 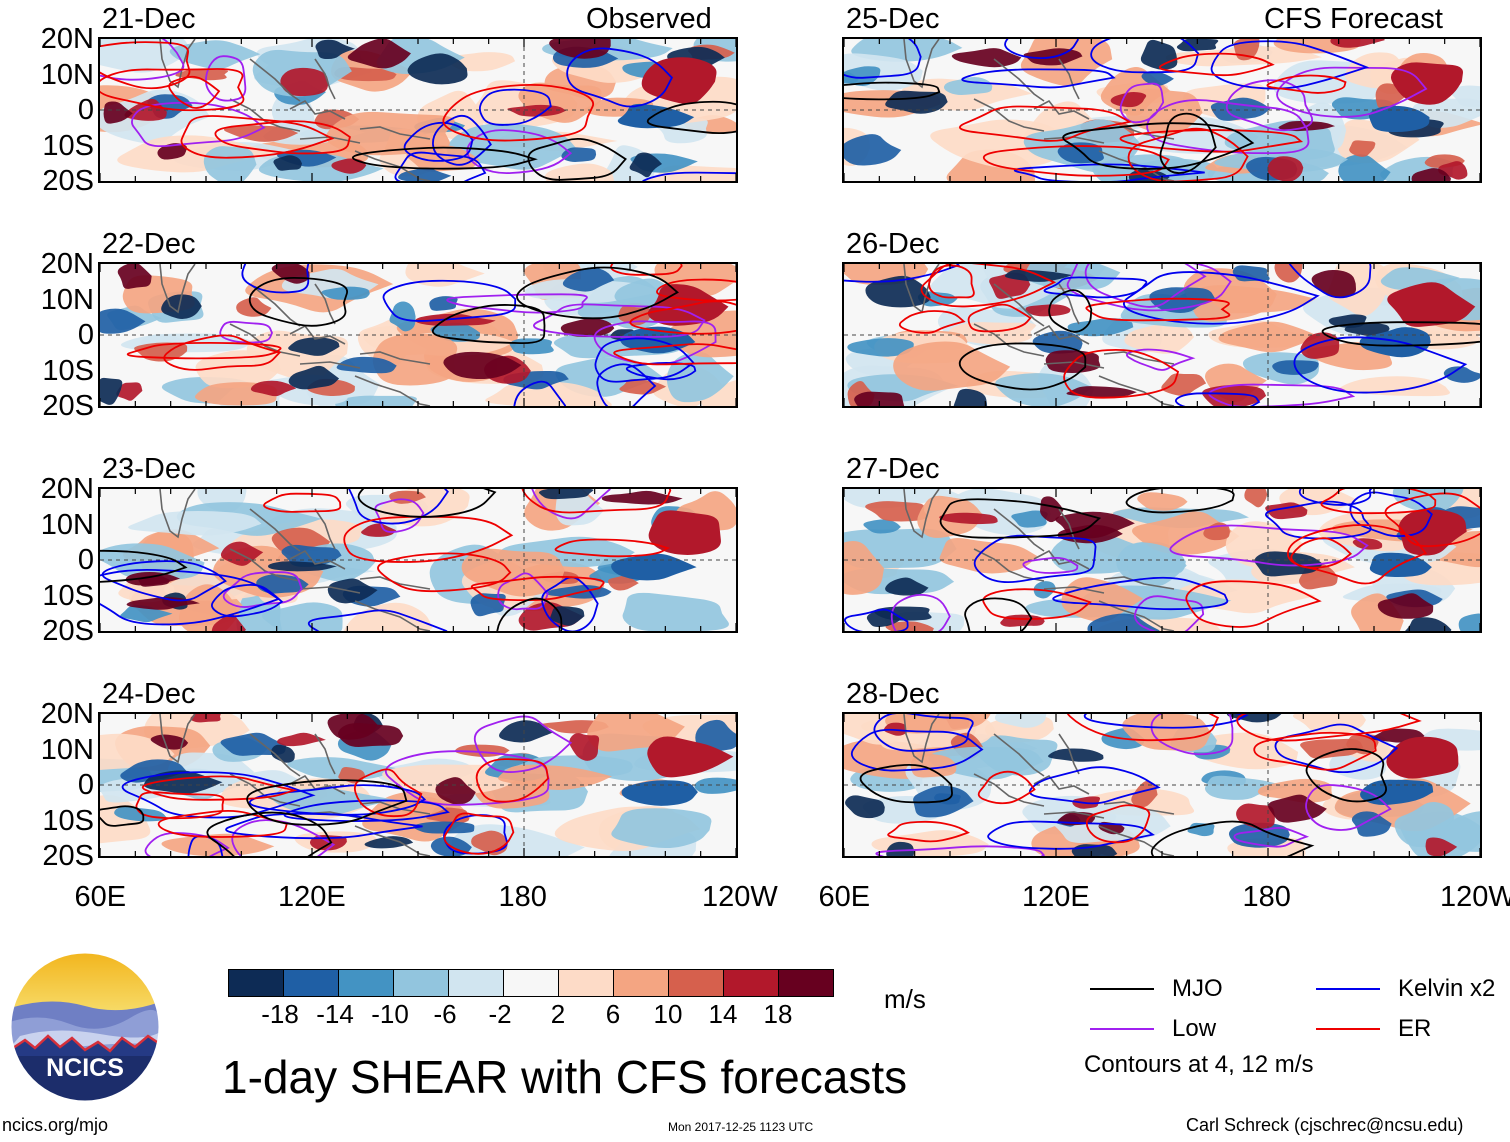 I want to click on observed-title: Observed, so click(x=649, y=19).